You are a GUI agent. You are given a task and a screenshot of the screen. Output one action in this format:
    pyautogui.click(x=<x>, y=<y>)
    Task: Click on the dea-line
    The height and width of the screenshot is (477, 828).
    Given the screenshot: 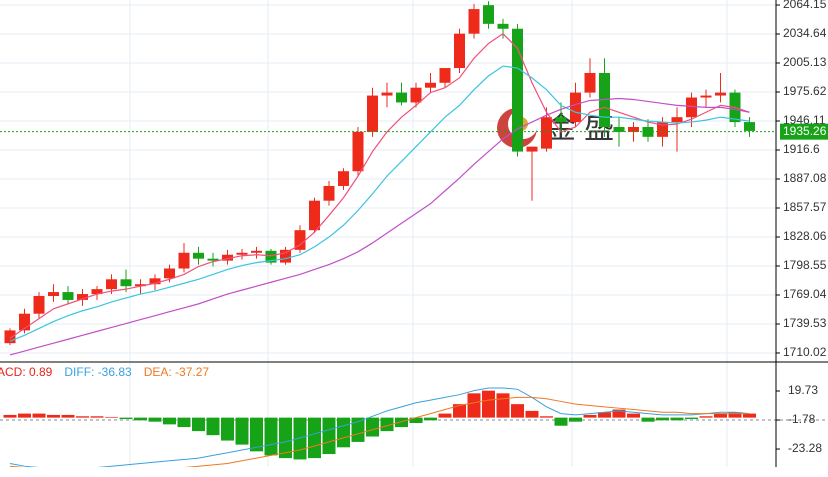 What is the action you would take?
    pyautogui.click(x=379, y=431)
    